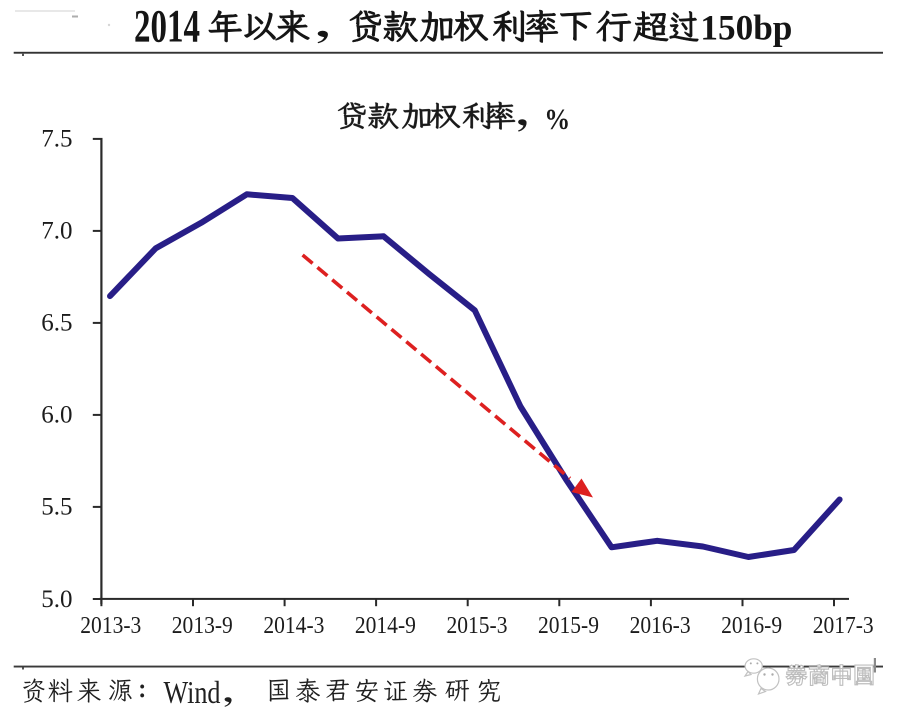  Describe the element at coordinates (56, 507) in the screenshot. I see `svg-text: 5.5` at that location.